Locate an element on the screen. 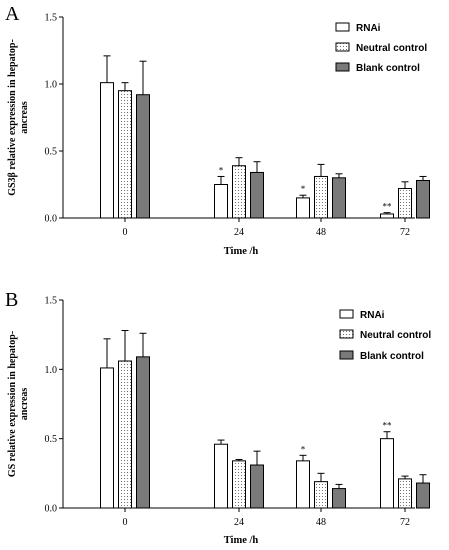  panel-label: B is located at coordinates (11, 300).